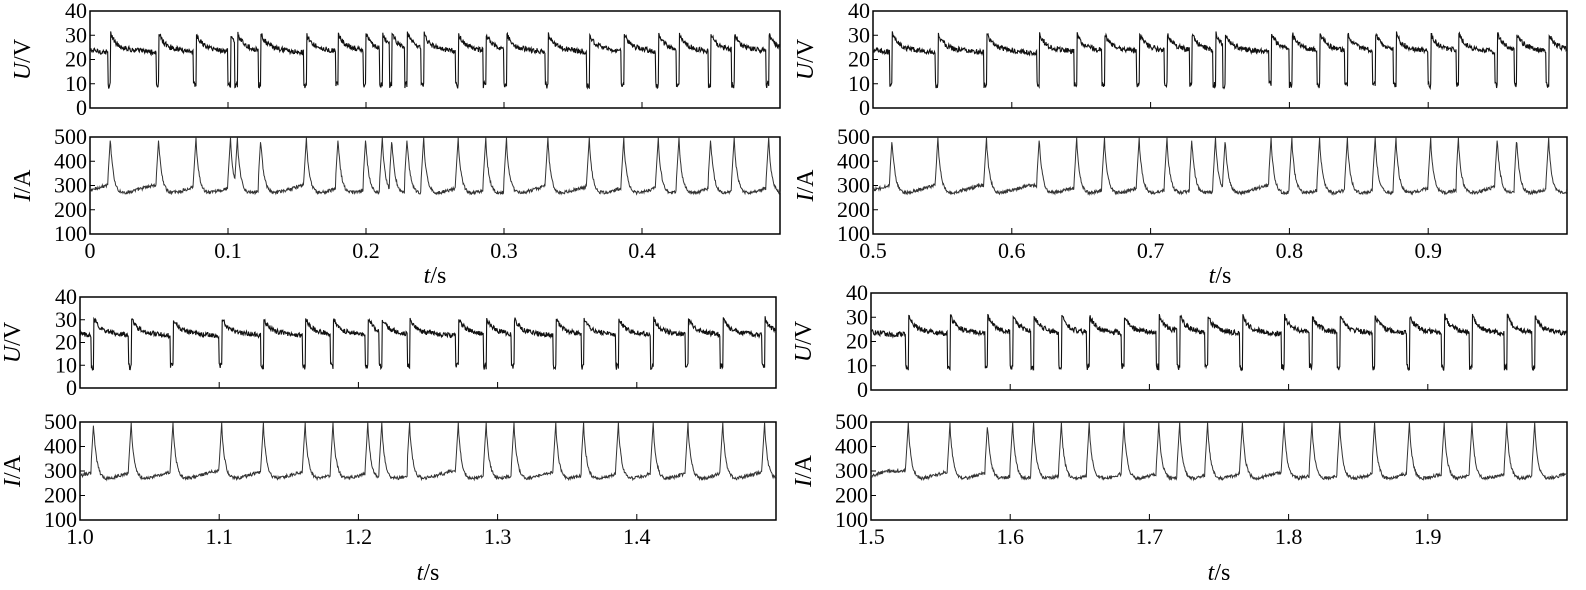 The image size is (1586, 590). I want to click on xtick-label: 1.7, so click(1150, 536).